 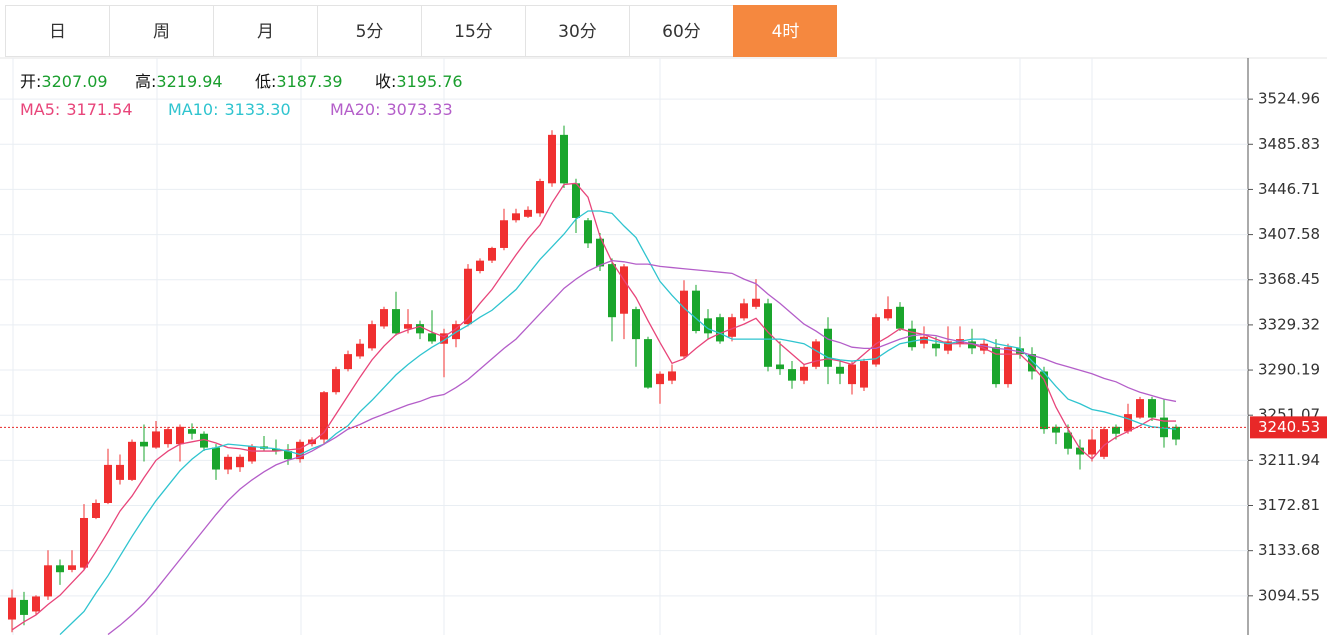 I want to click on ohlc-value: 3207.09, so click(x=74, y=81).